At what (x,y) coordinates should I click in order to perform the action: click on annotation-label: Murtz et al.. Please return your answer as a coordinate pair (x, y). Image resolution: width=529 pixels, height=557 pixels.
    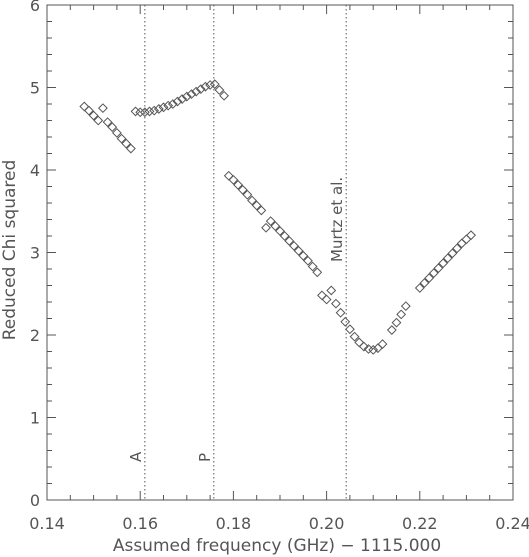
    Looking at the image, I should click on (337, 219).